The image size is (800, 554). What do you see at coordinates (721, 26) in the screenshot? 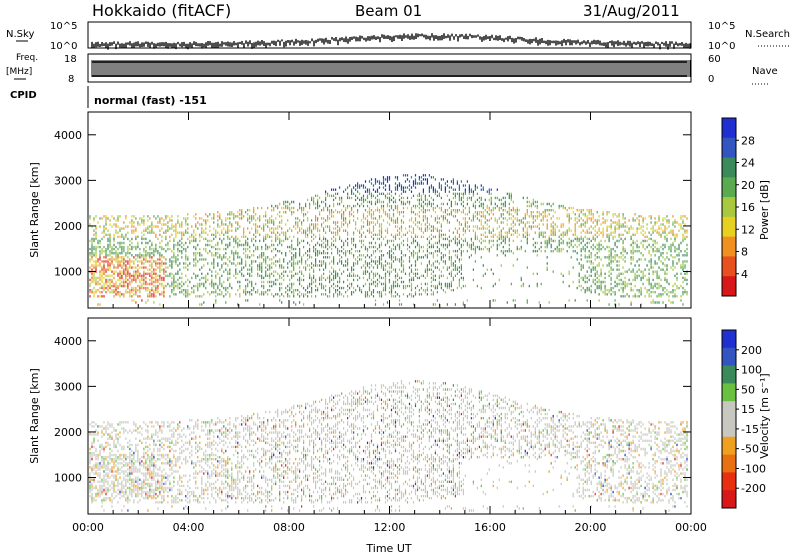
I see `nsearch-tick-high: 10^5` at bounding box center [721, 26].